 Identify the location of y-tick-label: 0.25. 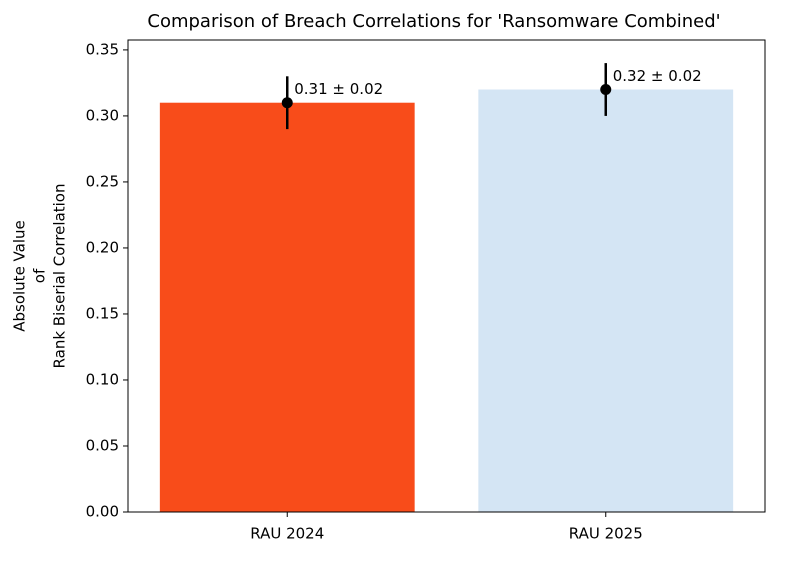
(102, 181).